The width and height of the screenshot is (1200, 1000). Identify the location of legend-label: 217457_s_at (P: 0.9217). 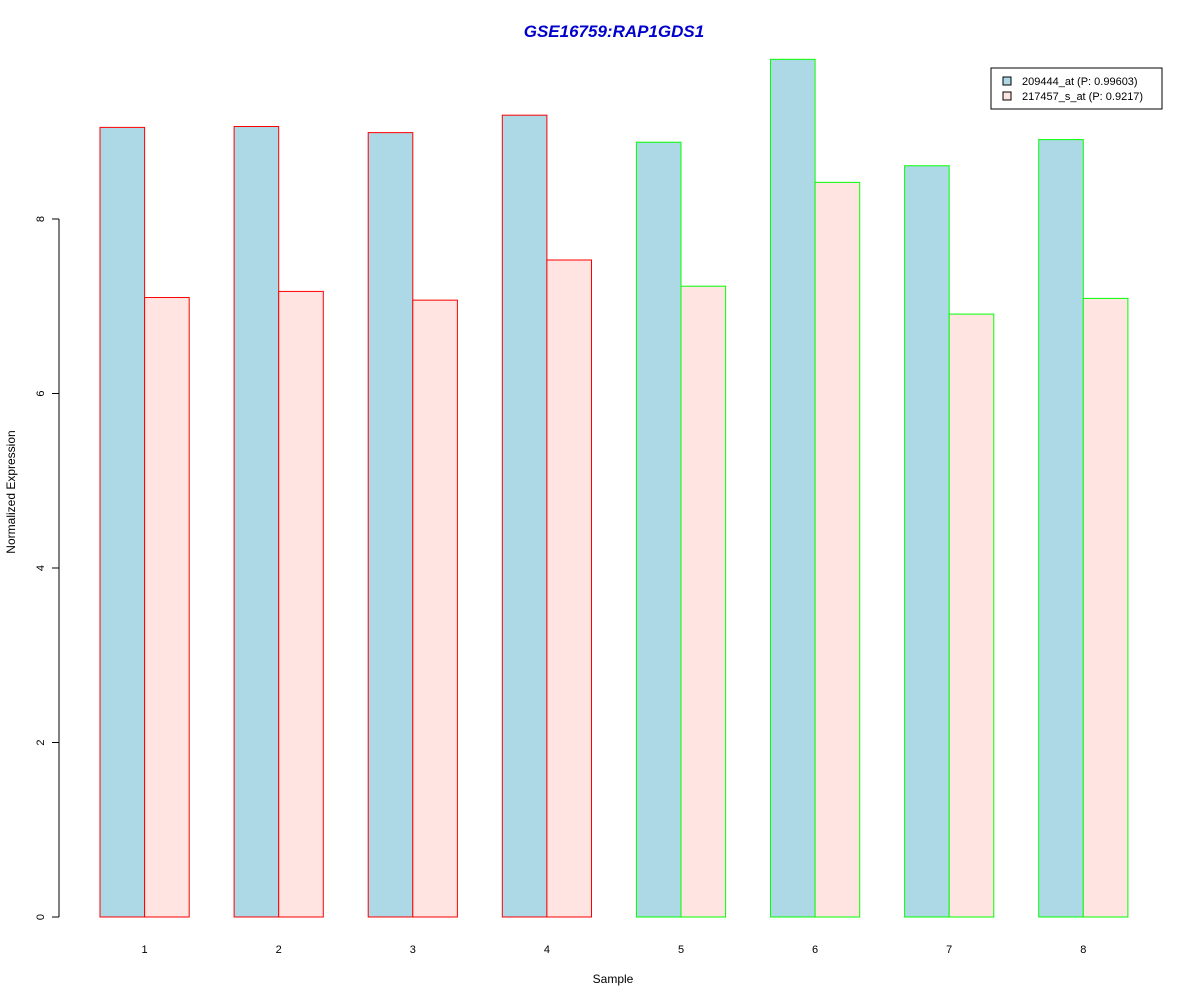
(1082, 97).